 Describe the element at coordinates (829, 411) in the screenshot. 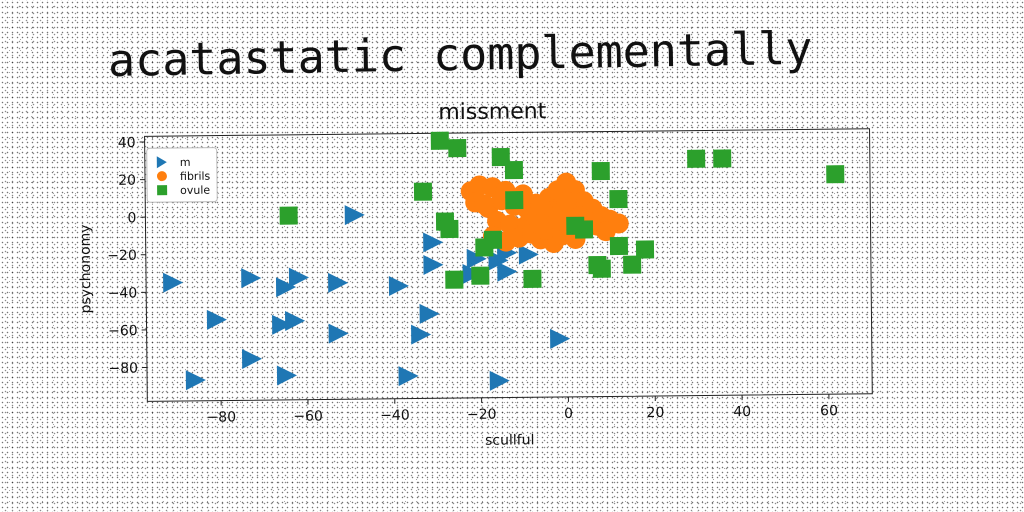

I see `x-tick-label: 60` at that location.